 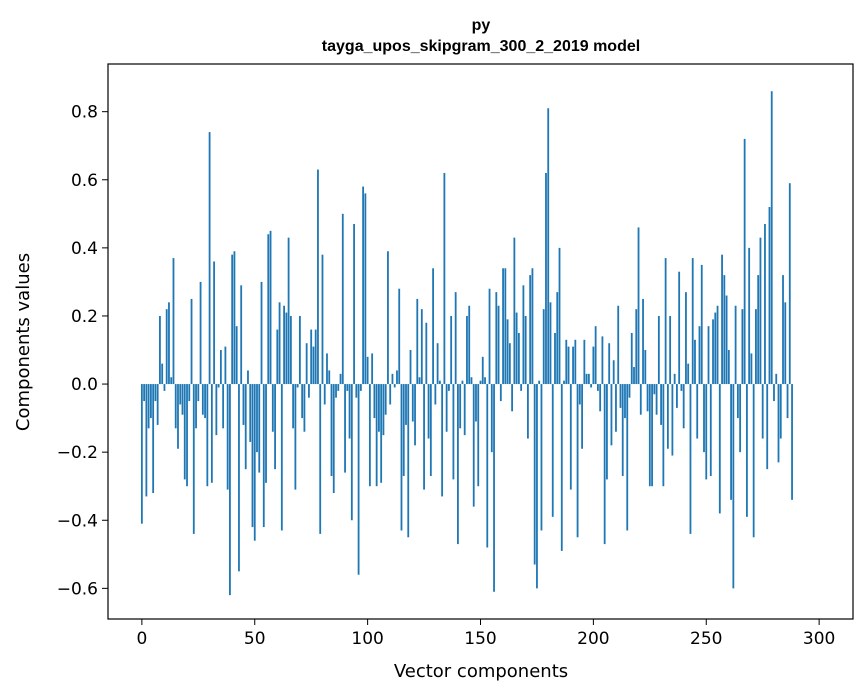 What do you see at coordinates (367, 639) in the screenshot?
I see `x-tick-label: 100` at bounding box center [367, 639].